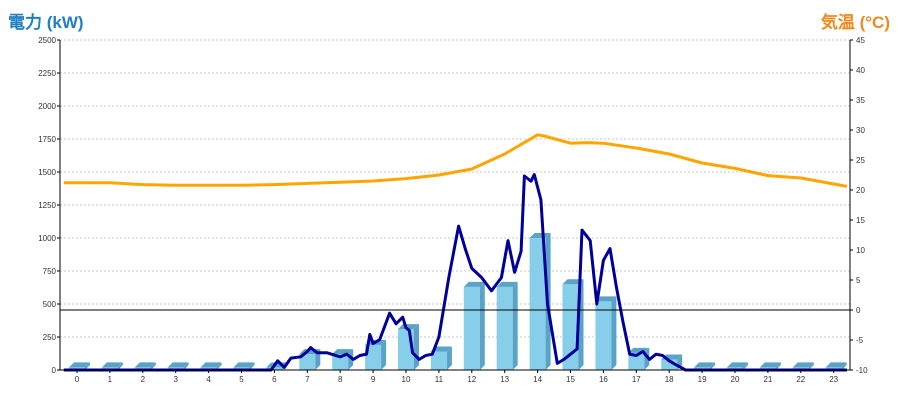 The height and width of the screenshot is (400, 900). What do you see at coordinates (439, 379) in the screenshot?
I see `x-tick-label: 11` at bounding box center [439, 379].